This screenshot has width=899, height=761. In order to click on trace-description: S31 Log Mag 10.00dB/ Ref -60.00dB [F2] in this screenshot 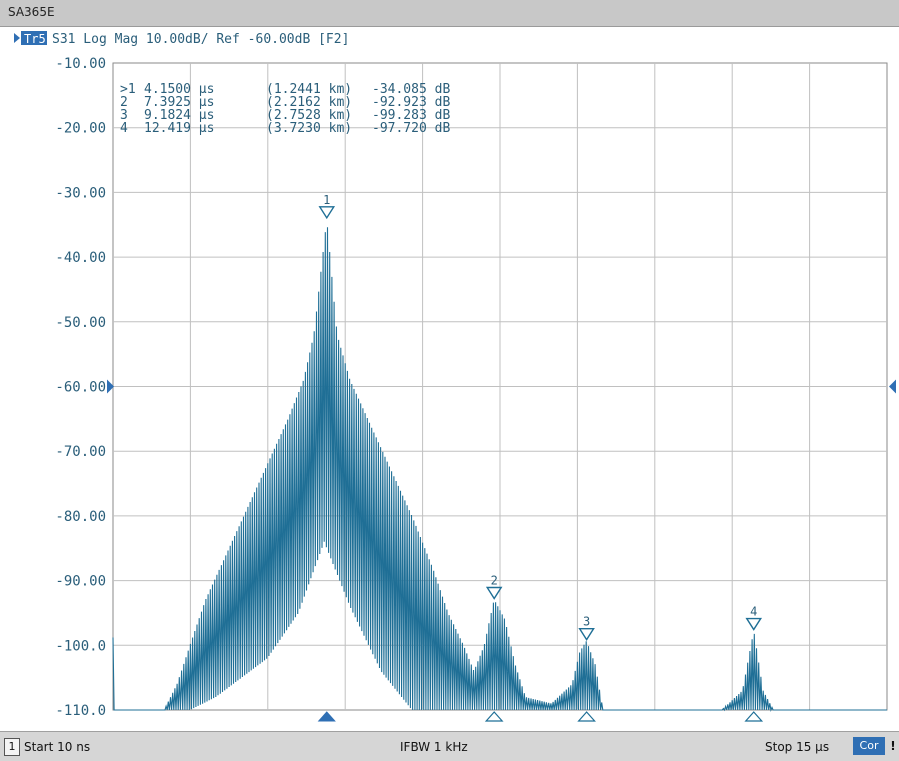, I will do `click(200, 39)`.